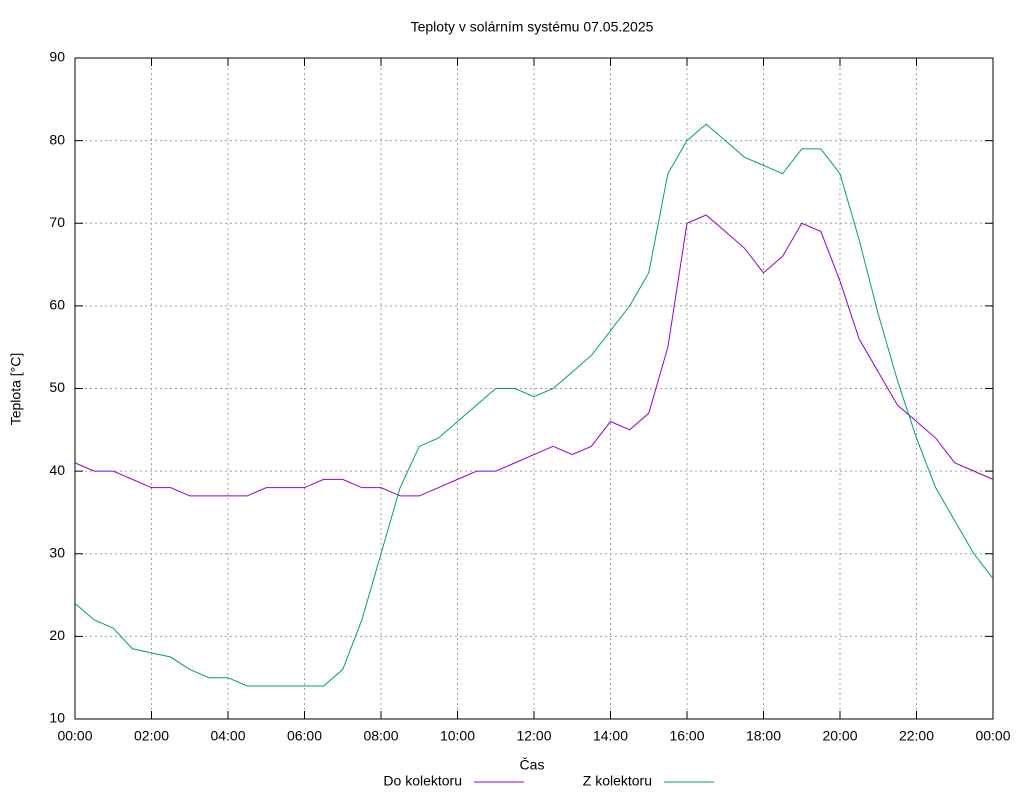 The height and width of the screenshot is (800, 1024). Describe the element at coordinates (686, 736) in the screenshot. I see `x-tick-label: 16:00` at that location.